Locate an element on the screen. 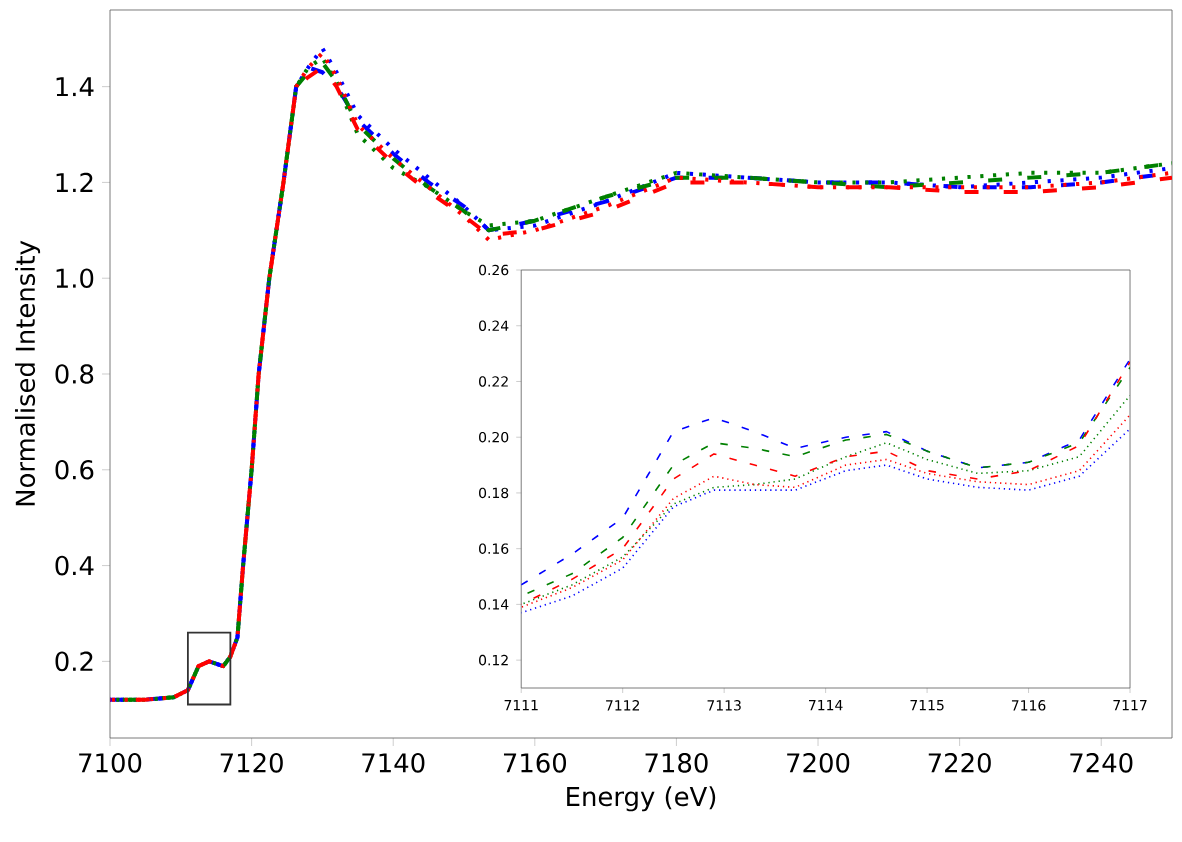 Image resolution: width=1182 pixels, height=842 pixels. x-tick-label: 7220 is located at coordinates (959, 763).